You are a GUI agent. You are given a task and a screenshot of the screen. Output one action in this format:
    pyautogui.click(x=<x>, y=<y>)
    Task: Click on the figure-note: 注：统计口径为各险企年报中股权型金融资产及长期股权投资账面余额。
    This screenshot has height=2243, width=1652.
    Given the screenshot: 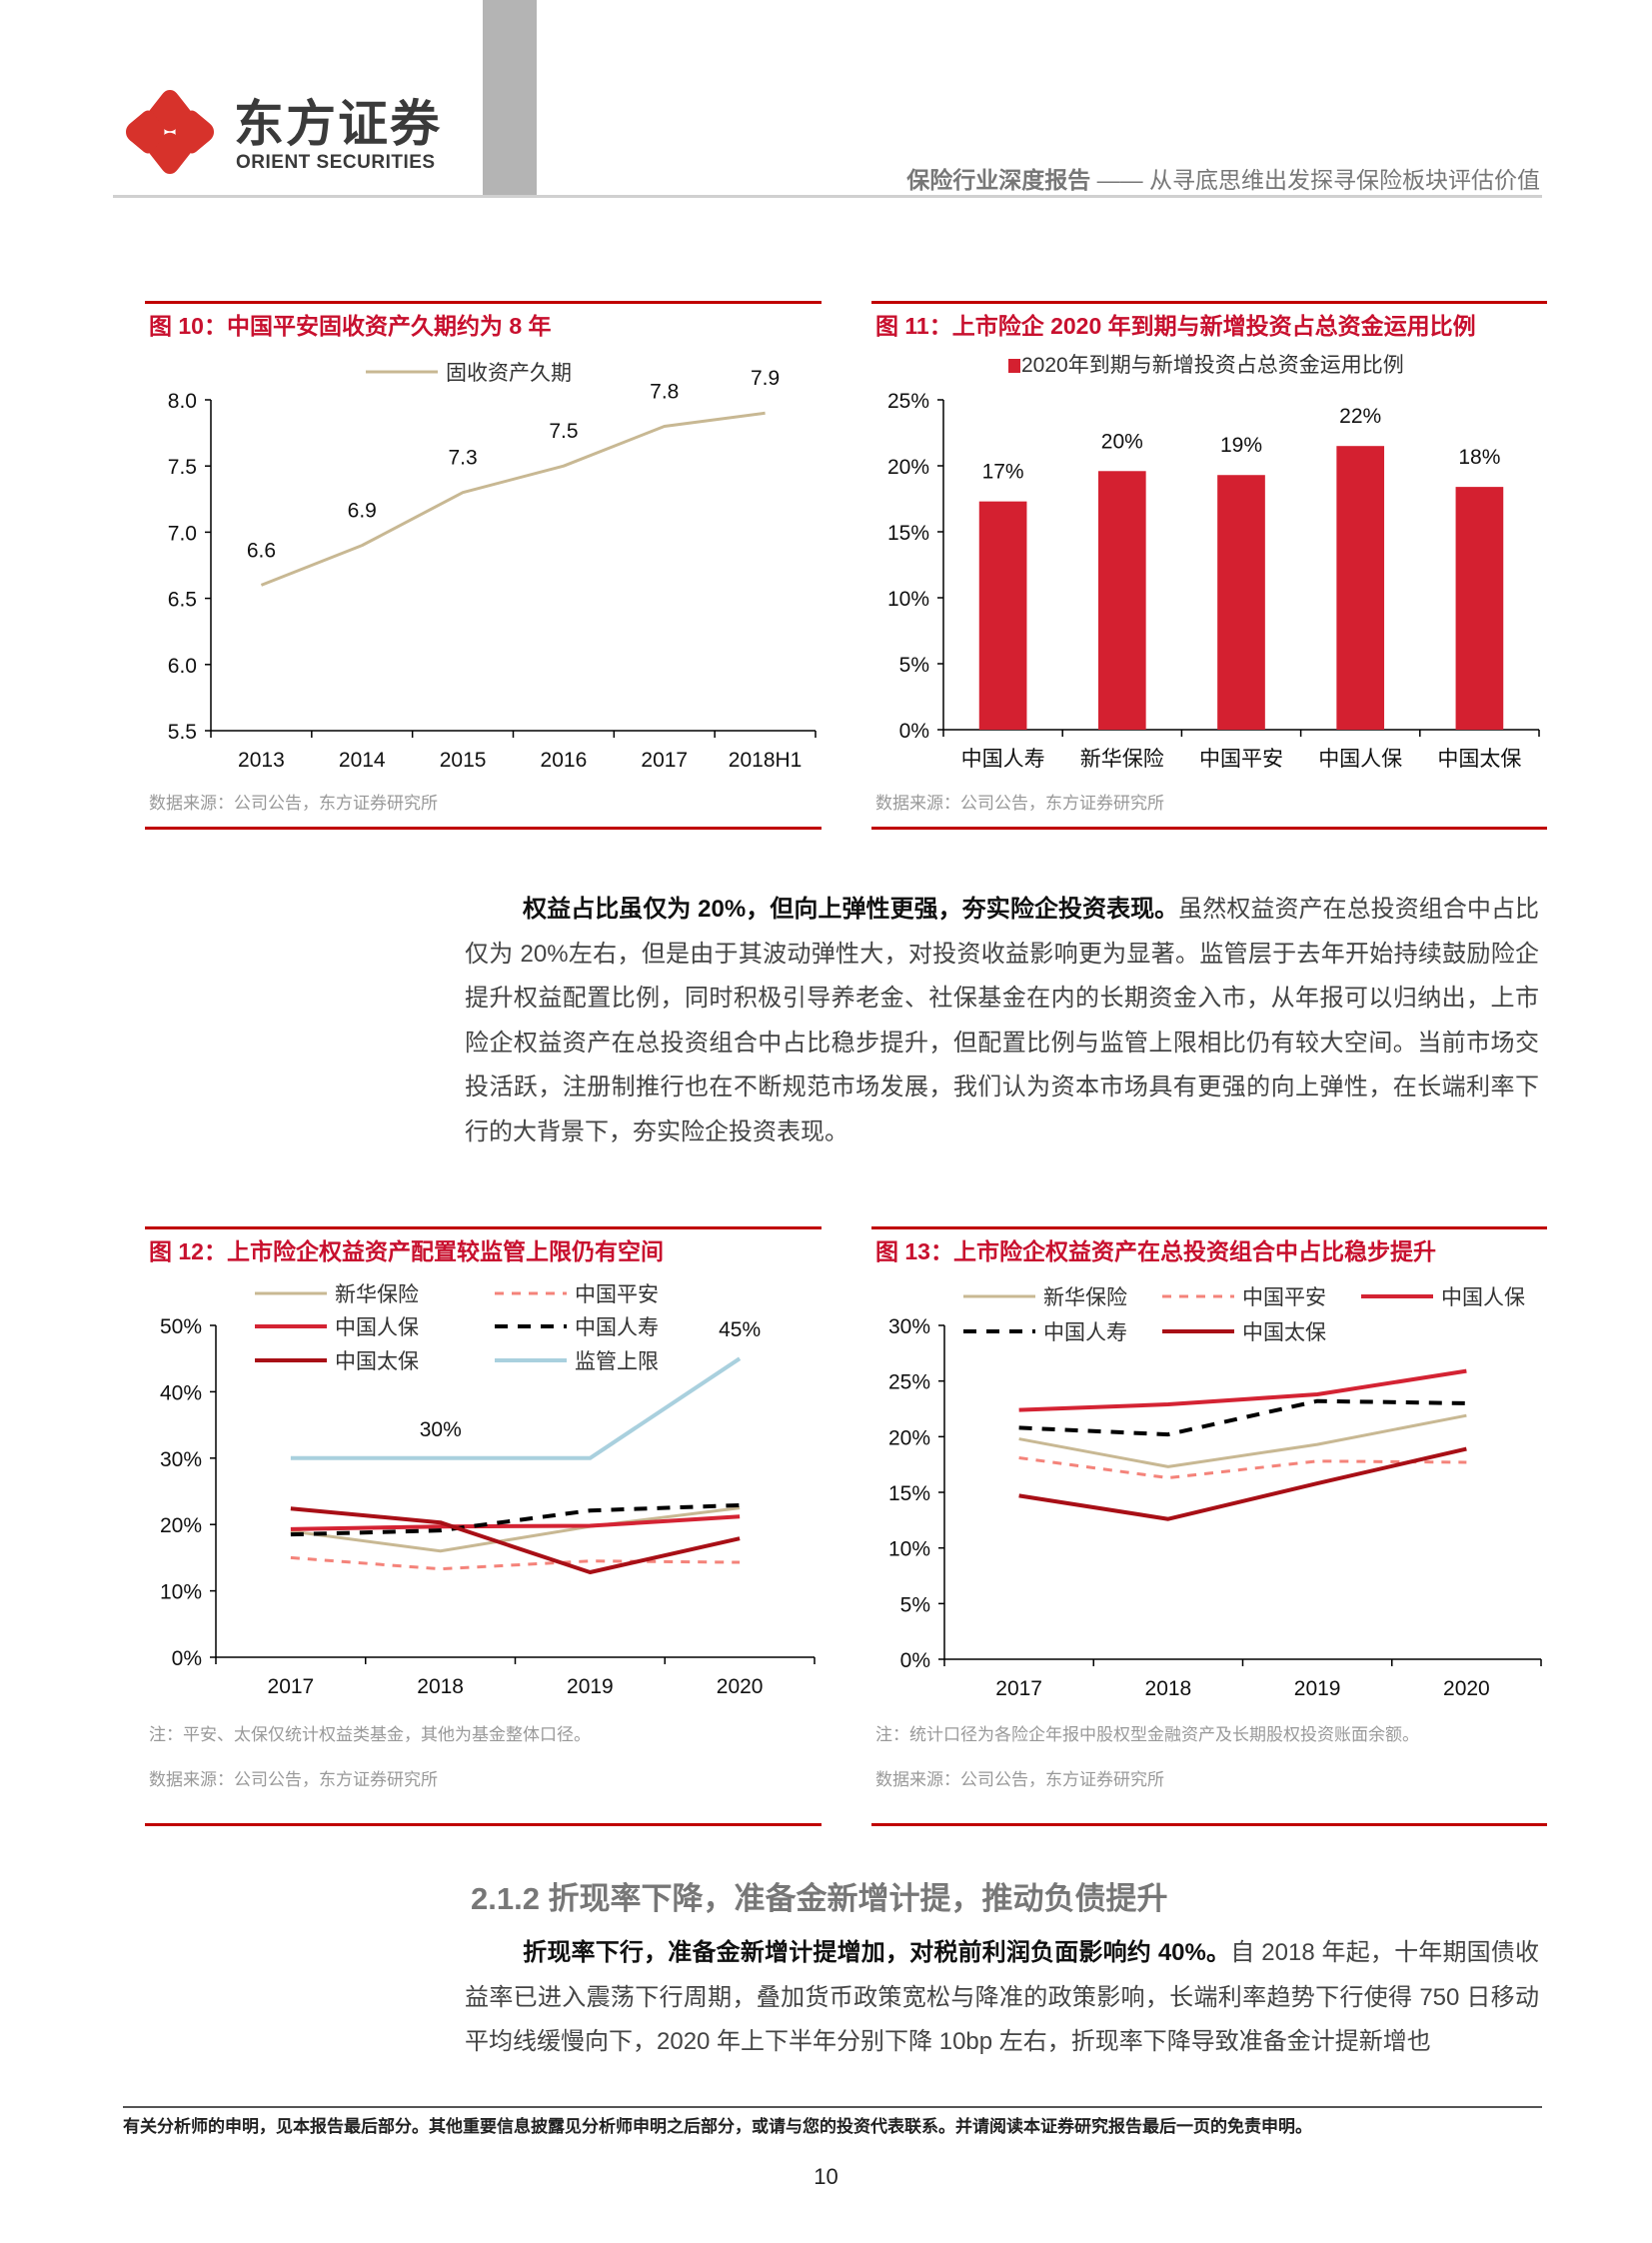 What is the action you would take?
    pyautogui.click(x=1147, y=1734)
    